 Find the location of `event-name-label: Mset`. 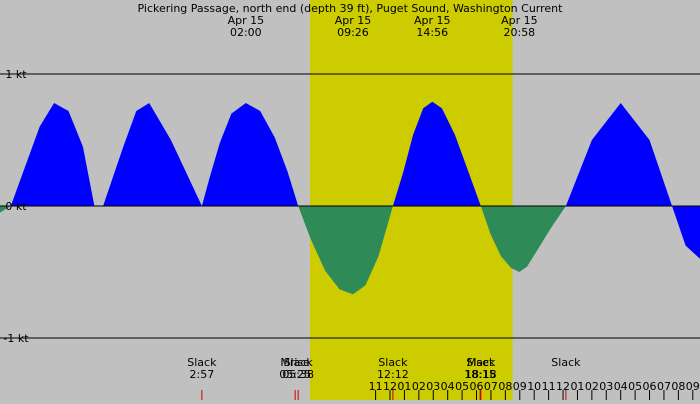

event-name-label: Mset is located at coordinates (480, 362).